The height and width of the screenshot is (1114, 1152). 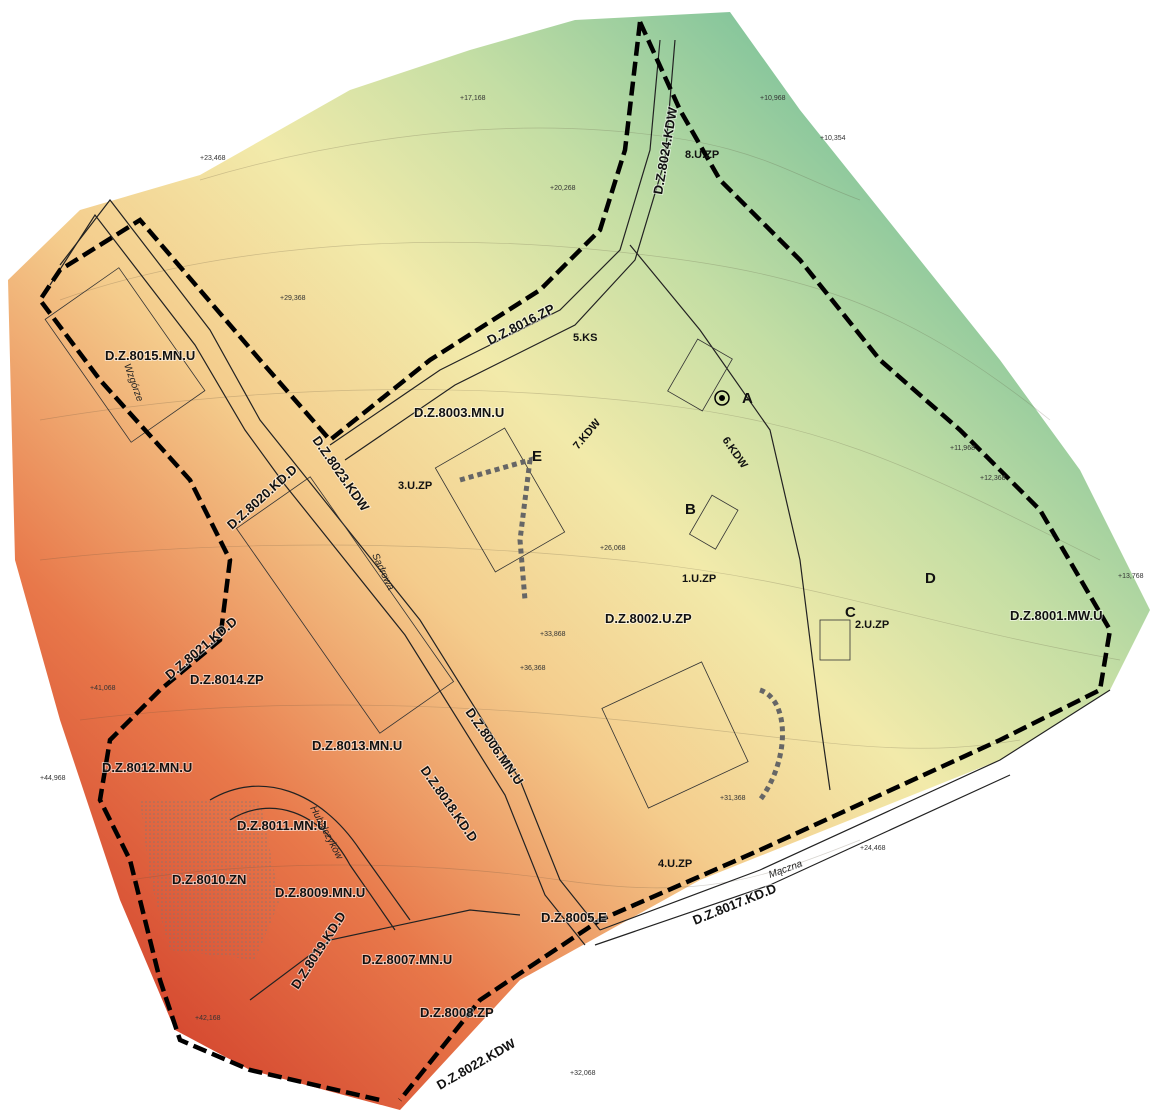 I want to click on zone-label: D.Z.8010.ZN, so click(x=209, y=879).